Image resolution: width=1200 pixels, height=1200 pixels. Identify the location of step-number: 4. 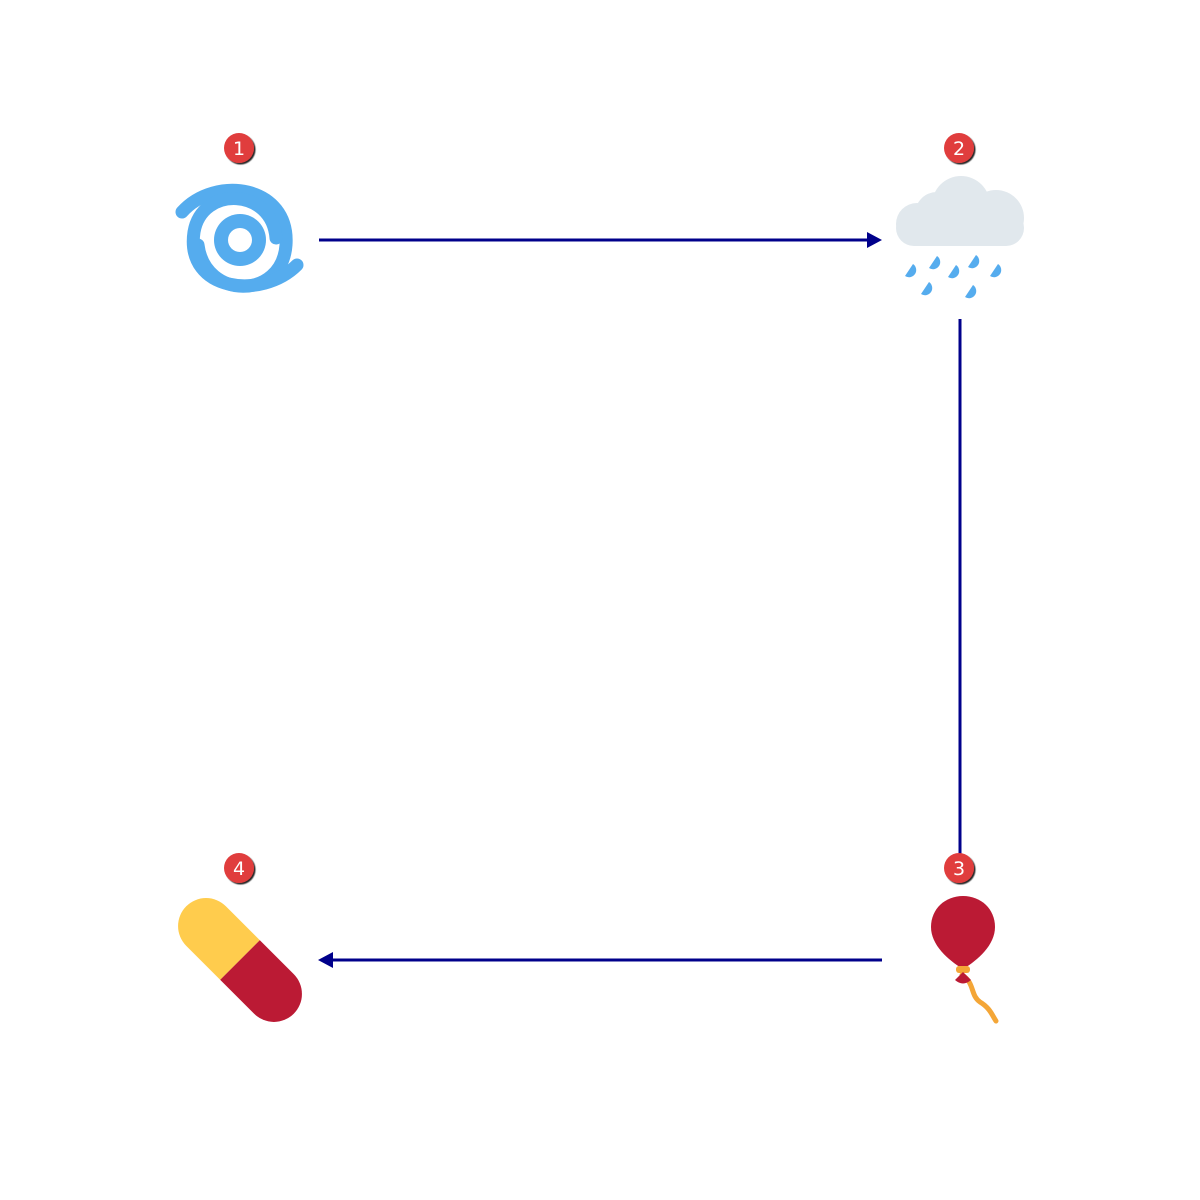
(239, 869).